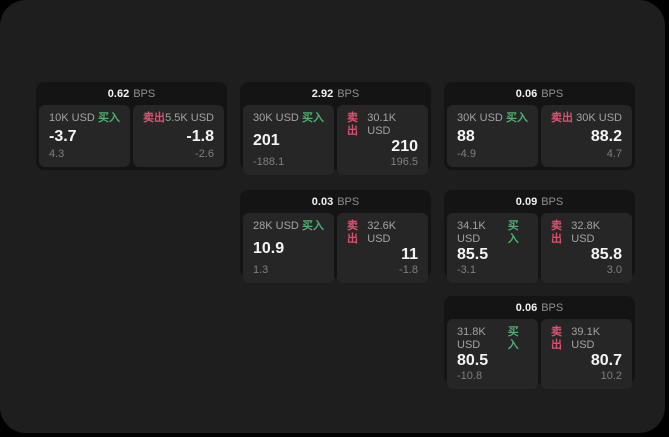 The width and height of the screenshot is (669, 437). I want to click on buy-delta: -3.1, so click(466, 270).